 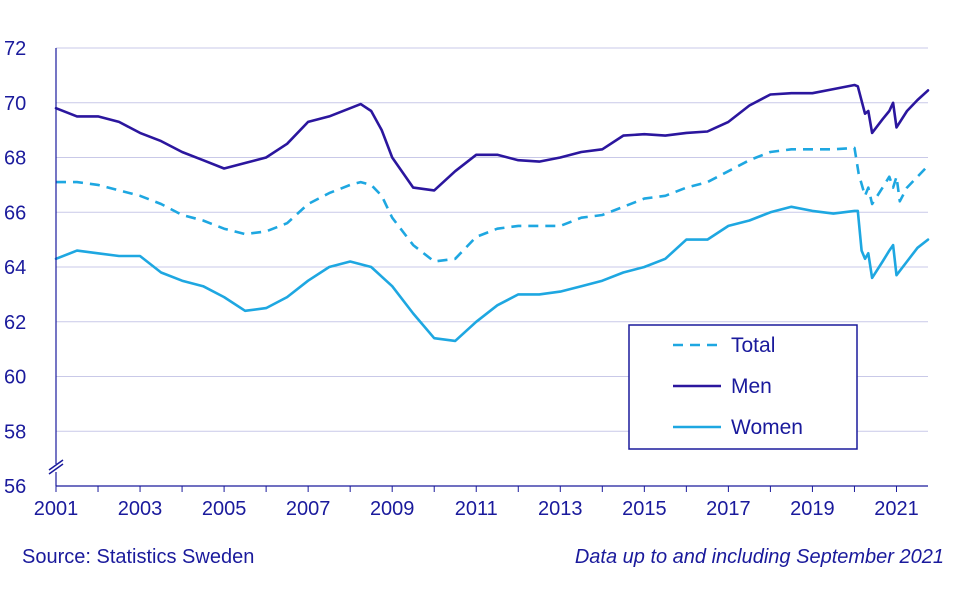 I want to click on x-tick-label: 2001, so click(x=56, y=509).